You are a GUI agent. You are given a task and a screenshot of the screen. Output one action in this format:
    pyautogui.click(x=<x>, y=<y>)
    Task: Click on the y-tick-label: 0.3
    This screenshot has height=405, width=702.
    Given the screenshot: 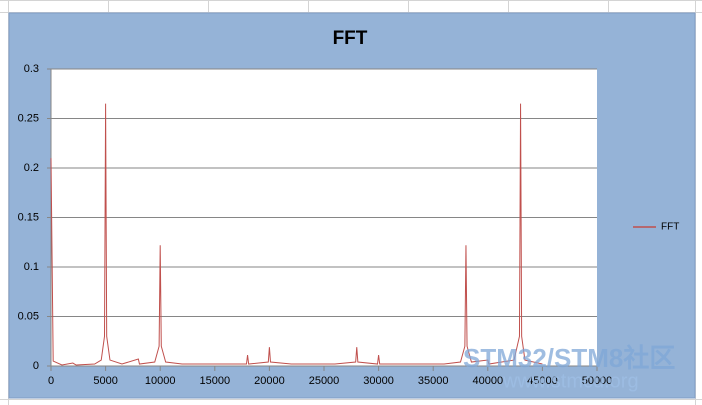 What is the action you would take?
    pyautogui.click(x=31, y=69)
    